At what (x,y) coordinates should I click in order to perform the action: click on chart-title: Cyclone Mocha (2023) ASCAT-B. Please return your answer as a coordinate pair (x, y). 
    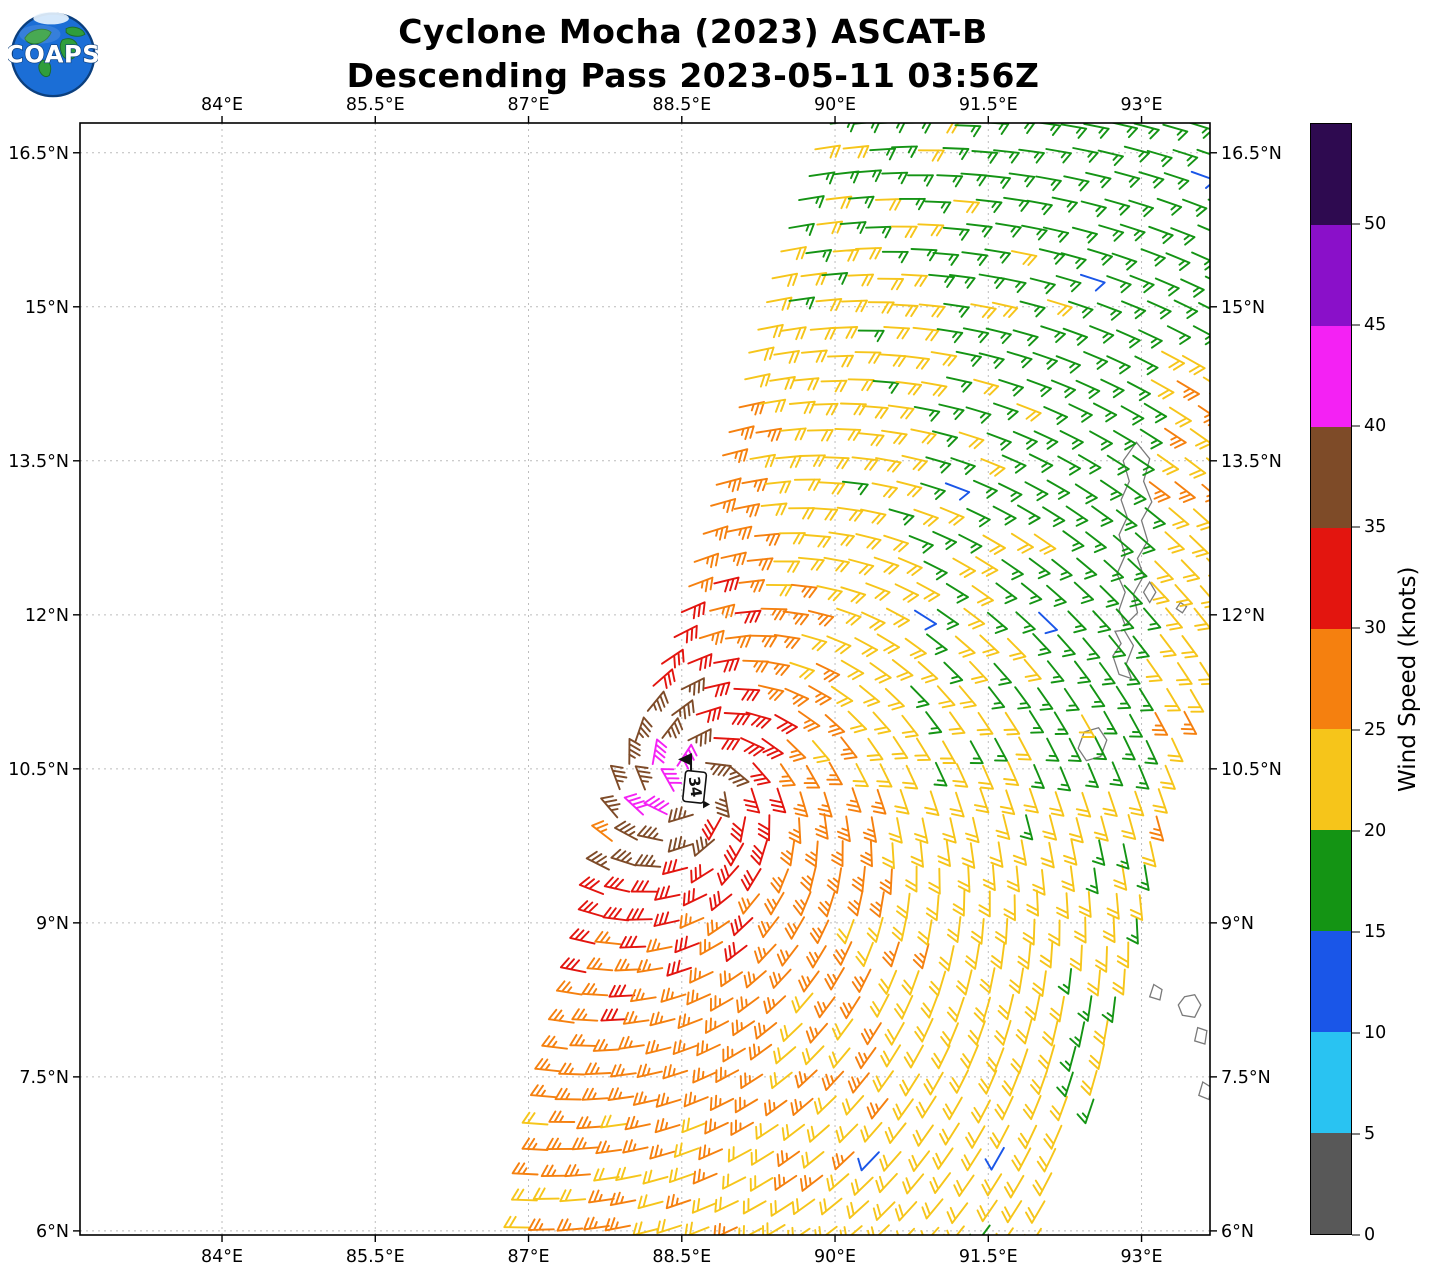
    Looking at the image, I should click on (693, 31).